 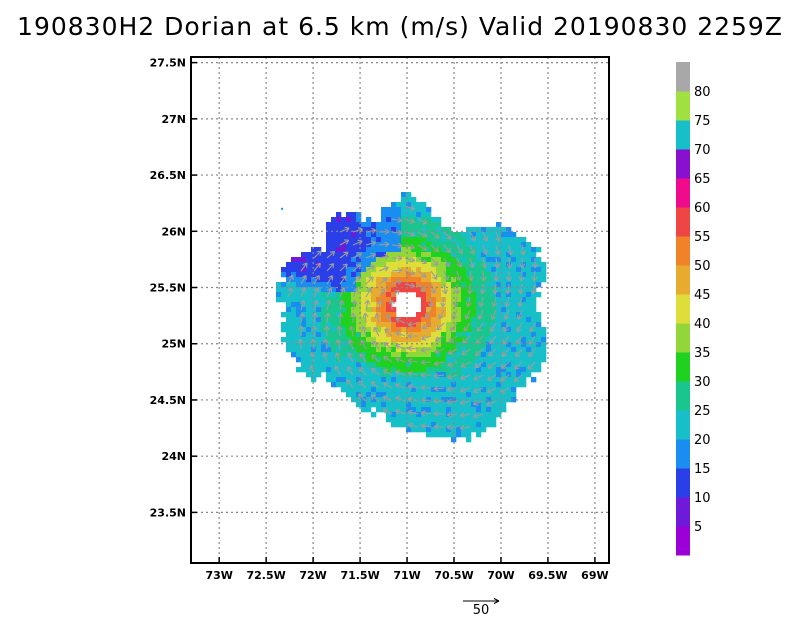 I want to click on colorbar-label: 55, so click(x=702, y=237).